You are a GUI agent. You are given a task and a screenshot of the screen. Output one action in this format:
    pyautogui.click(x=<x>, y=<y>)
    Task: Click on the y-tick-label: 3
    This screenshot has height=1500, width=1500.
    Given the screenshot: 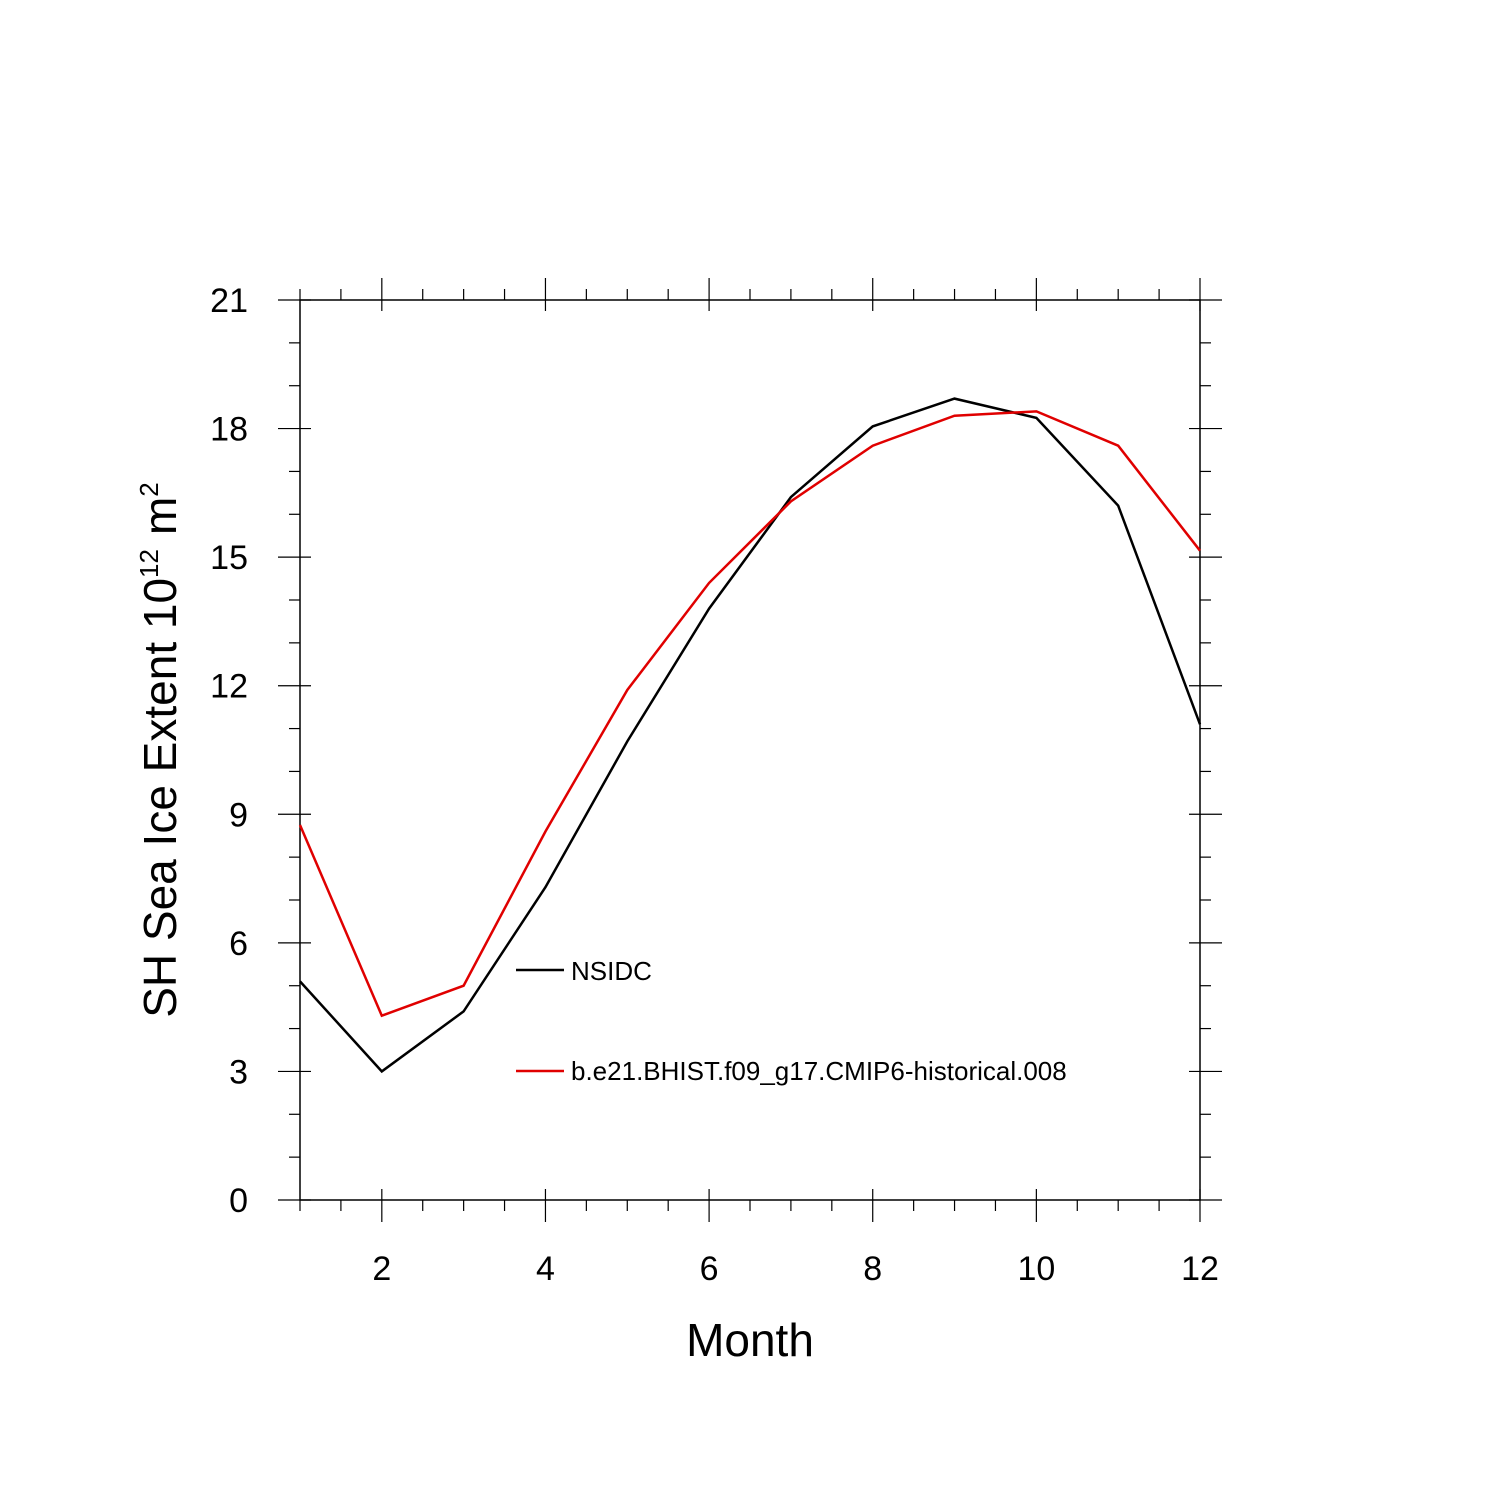 What is the action you would take?
    pyautogui.click(x=238, y=1072)
    